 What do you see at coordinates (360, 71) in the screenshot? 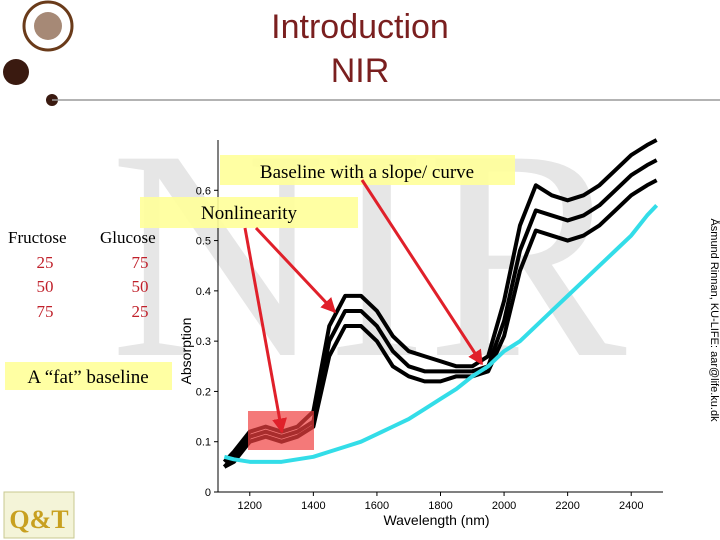
I see `title: NIR` at bounding box center [360, 71].